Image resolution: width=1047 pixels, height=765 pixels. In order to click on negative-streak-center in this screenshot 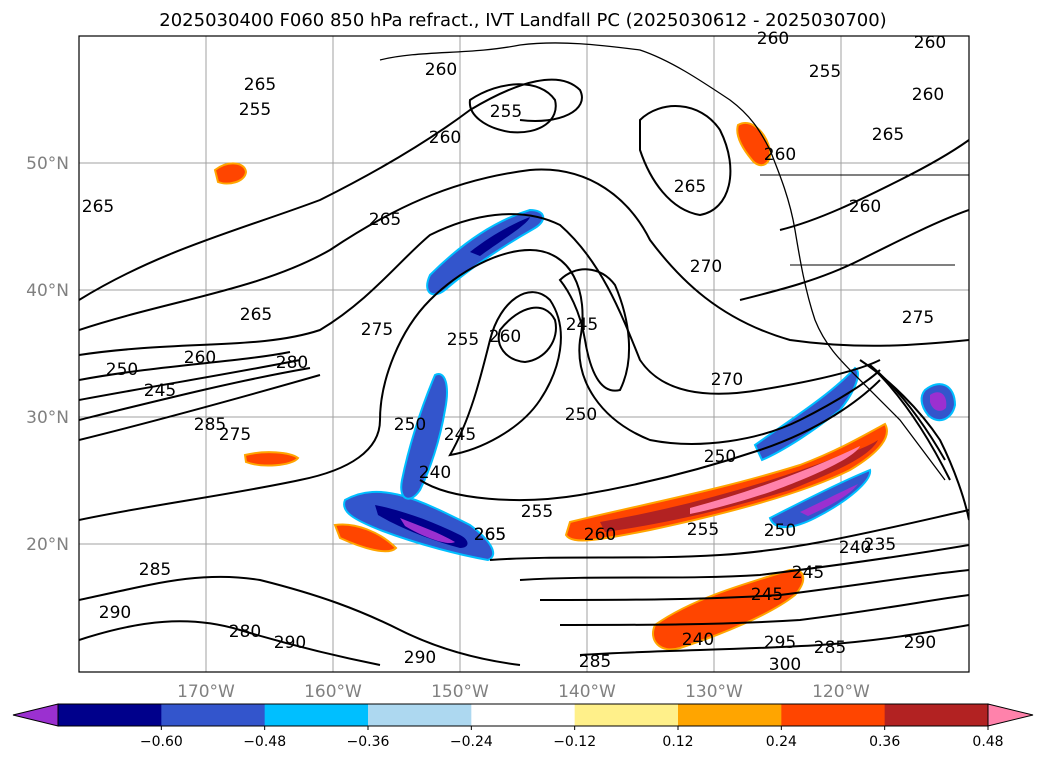, I will do `click(424, 436)`.